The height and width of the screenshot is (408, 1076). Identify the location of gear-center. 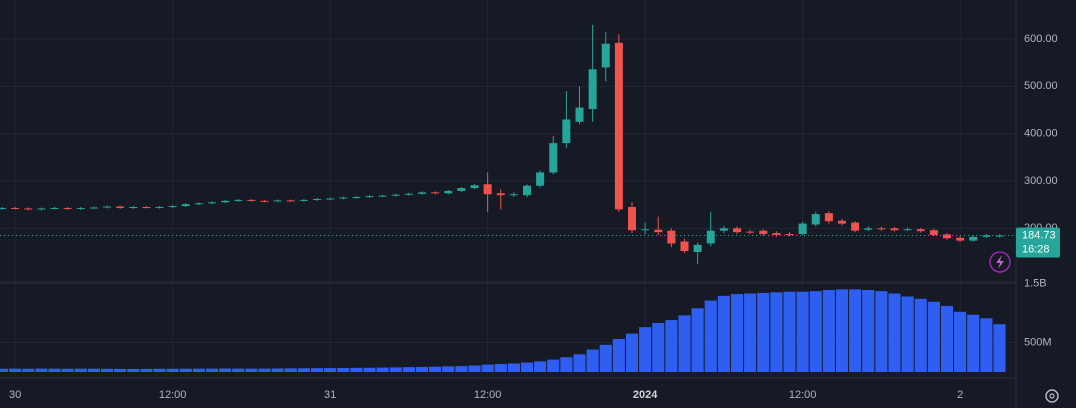
(1052, 396).